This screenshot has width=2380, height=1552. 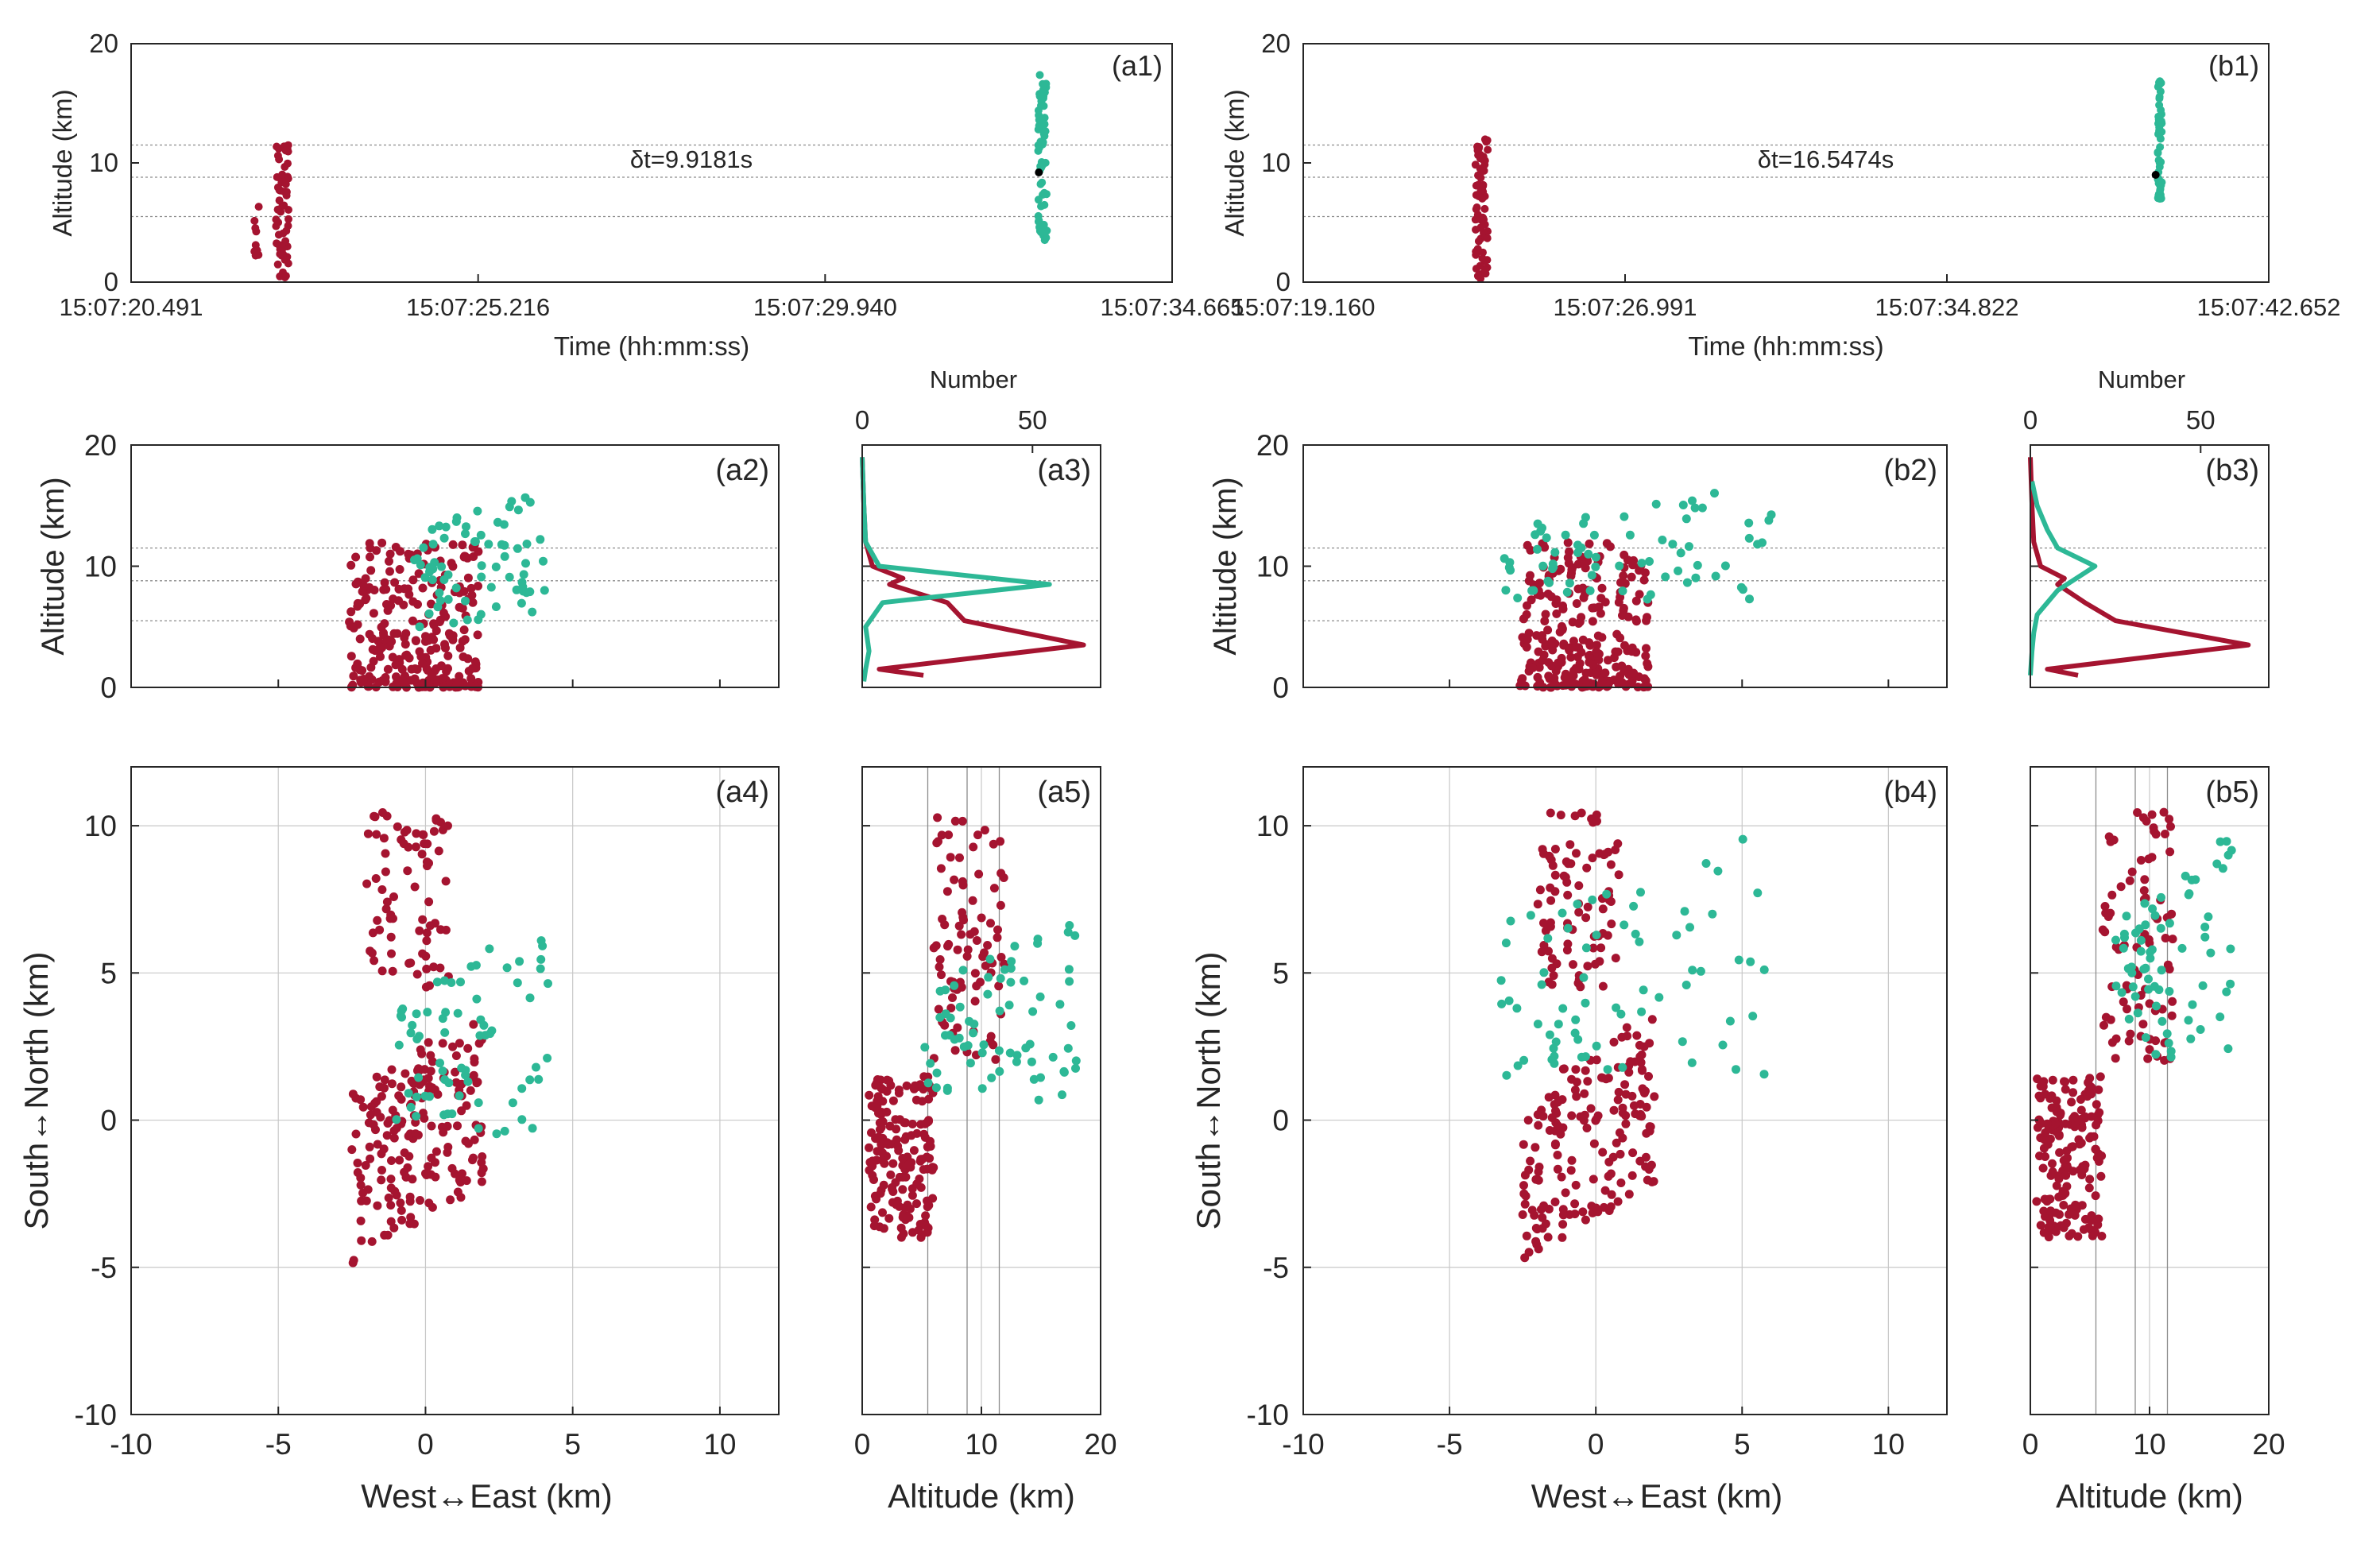 I want to click on histogram-line-red, so click(x=2139, y=567).